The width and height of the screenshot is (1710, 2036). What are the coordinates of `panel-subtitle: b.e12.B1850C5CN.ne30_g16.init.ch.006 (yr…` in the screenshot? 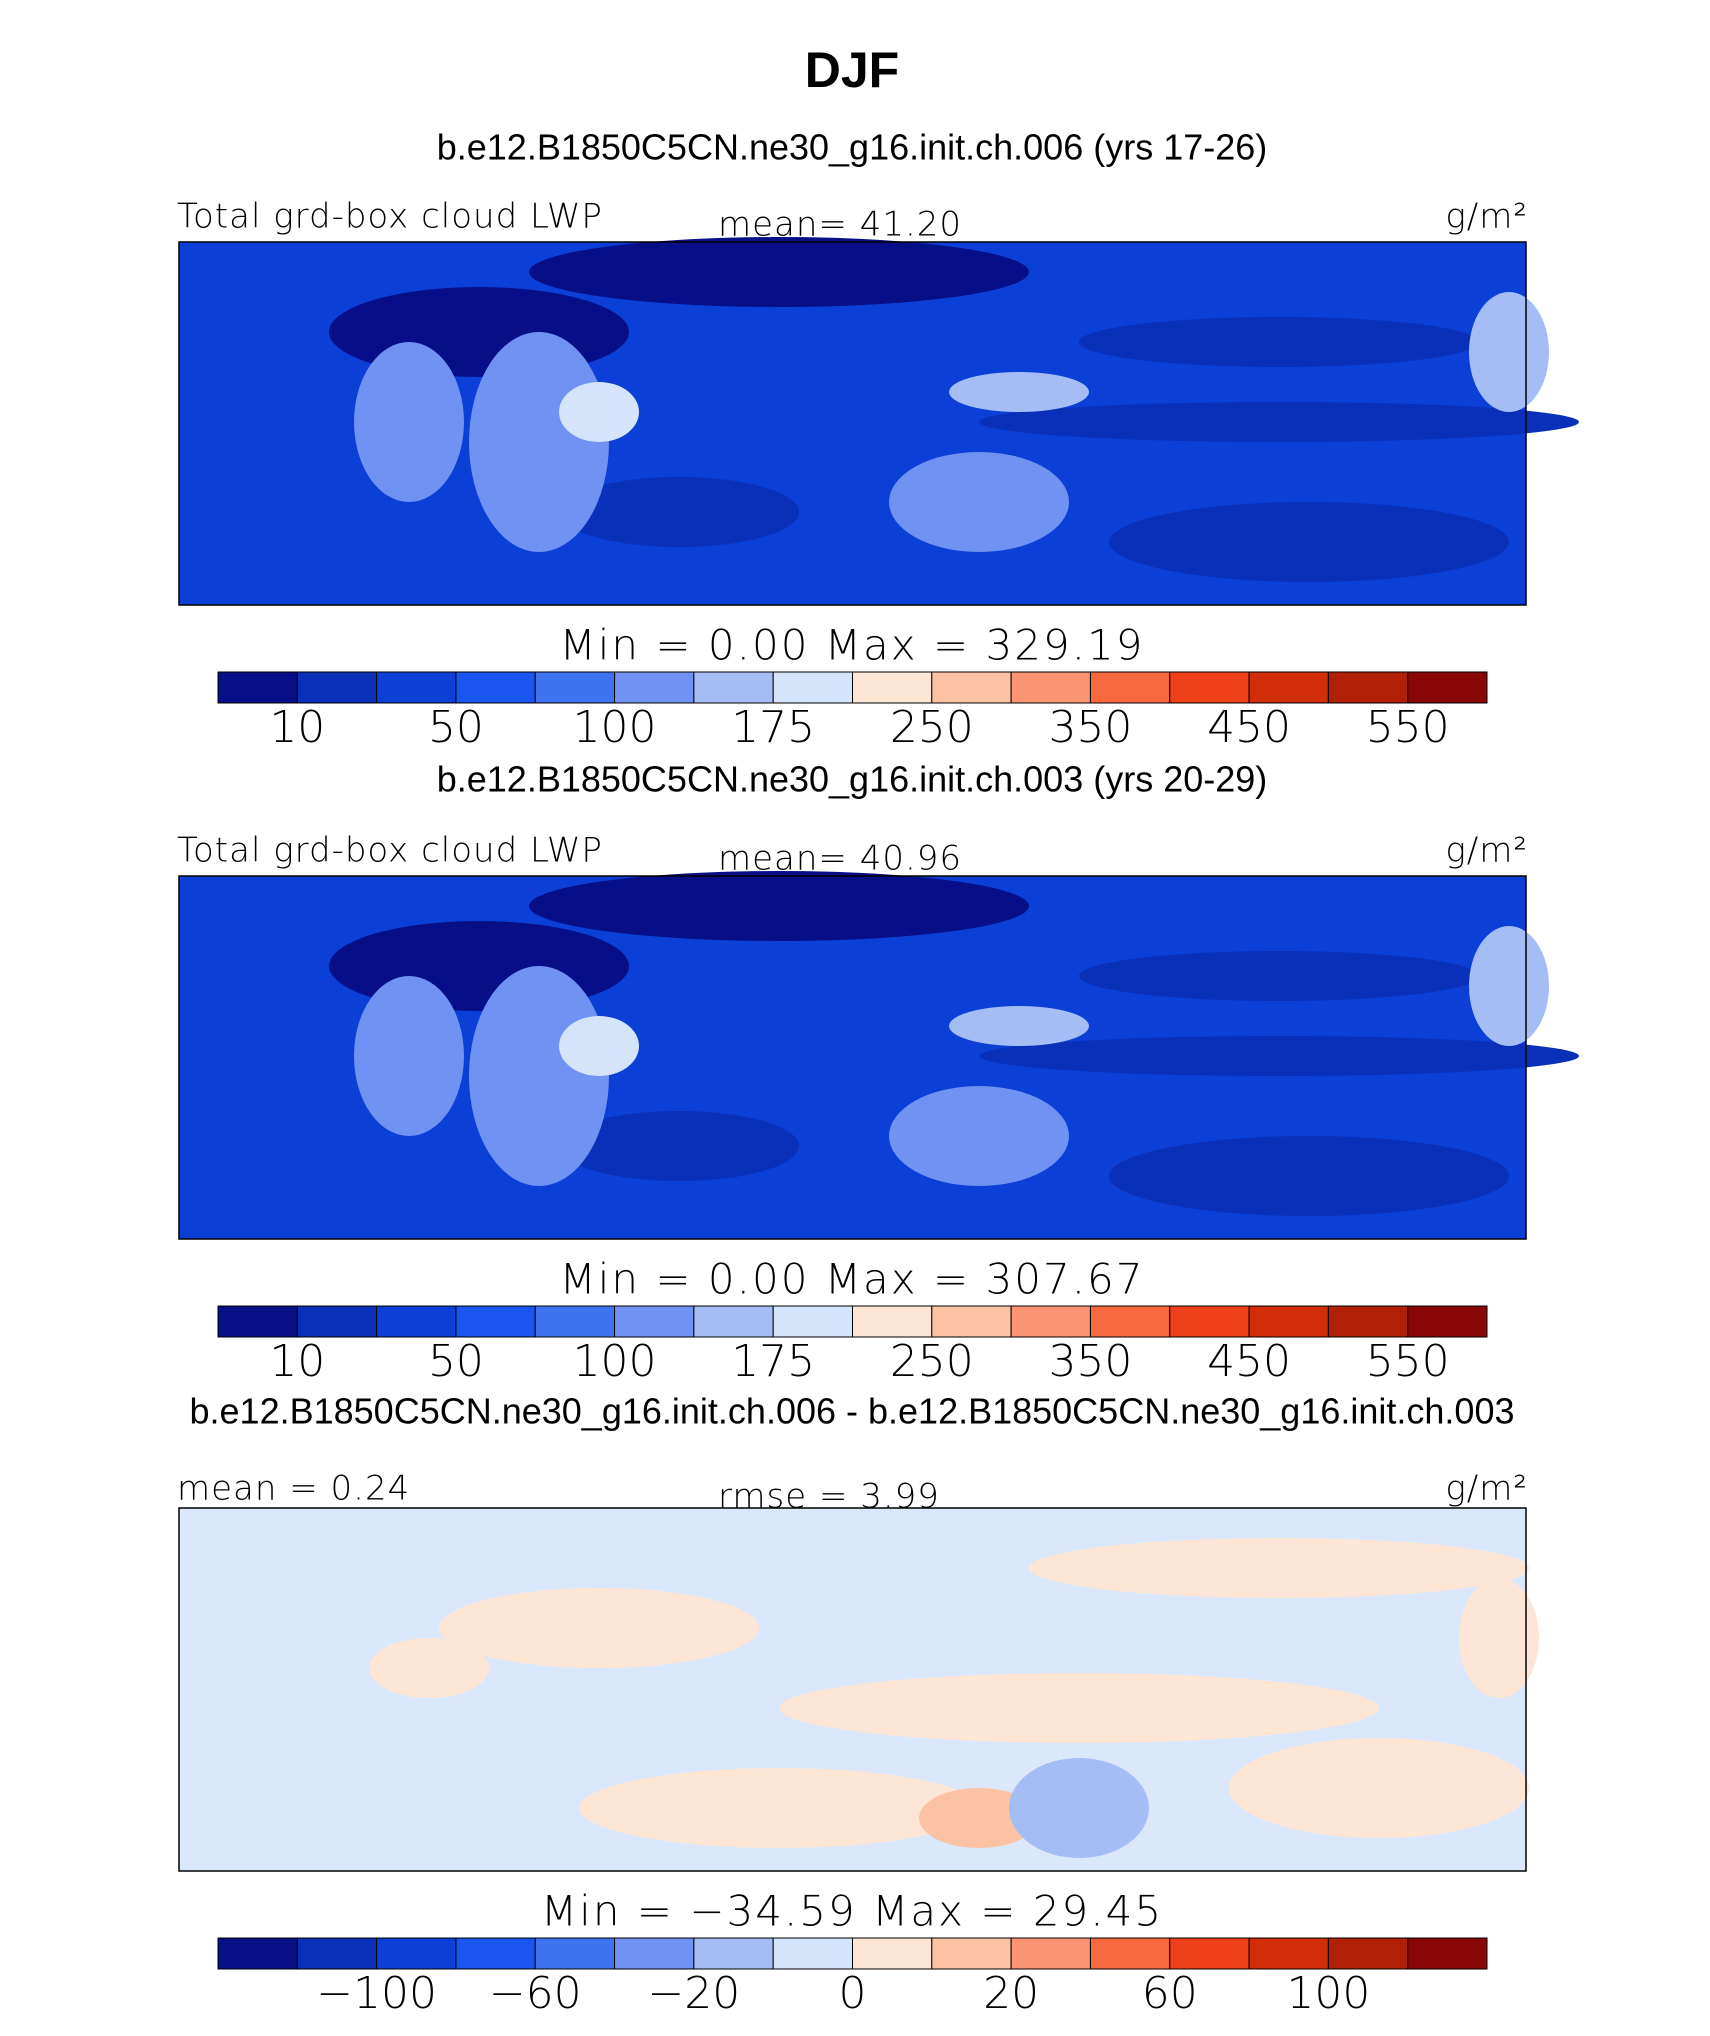 It's located at (852, 147).